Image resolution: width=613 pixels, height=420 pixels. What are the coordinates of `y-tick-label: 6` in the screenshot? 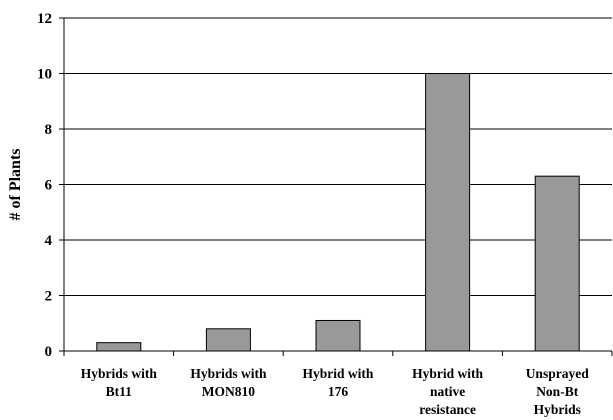 It's located at (49, 186).